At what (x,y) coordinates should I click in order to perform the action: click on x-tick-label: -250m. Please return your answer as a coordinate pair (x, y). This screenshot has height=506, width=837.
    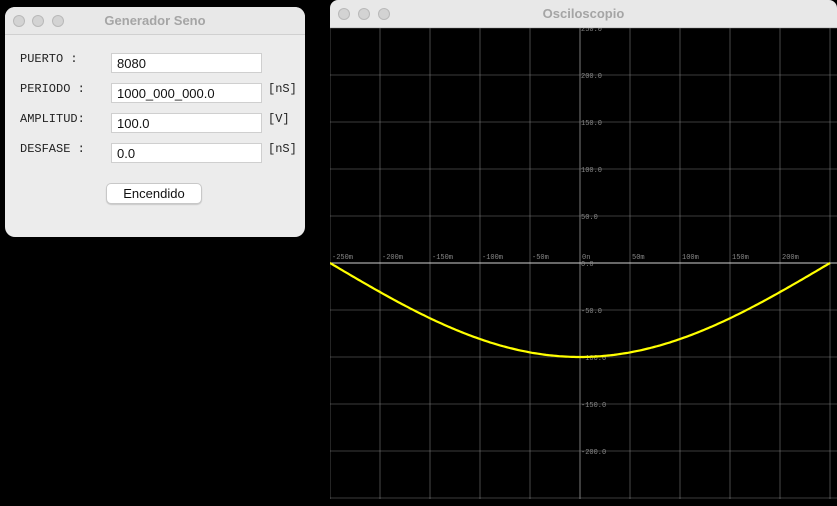
    Looking at the image, I should click on (342, 258).